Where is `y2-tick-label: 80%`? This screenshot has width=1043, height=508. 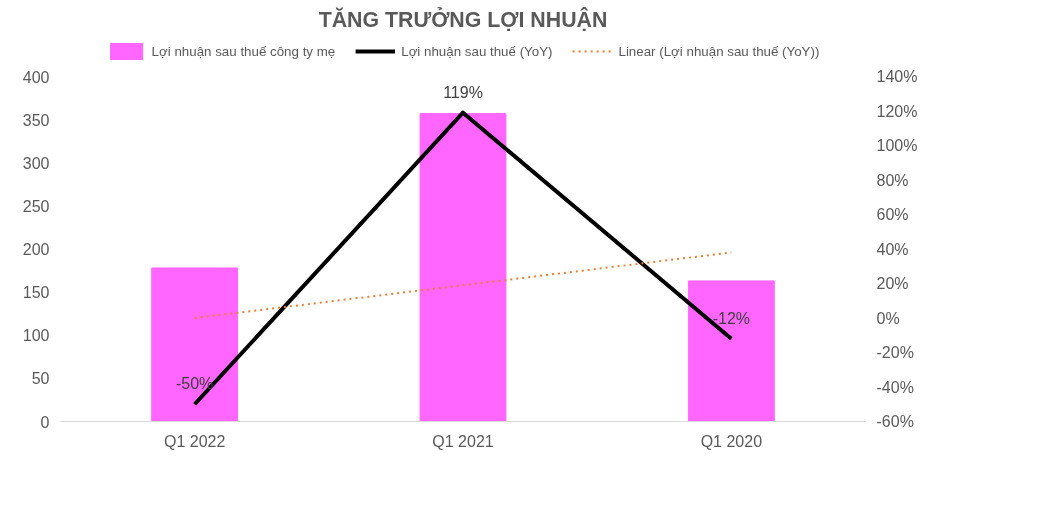
y2-tick-label: 80% is located at coordinates (892, 180).